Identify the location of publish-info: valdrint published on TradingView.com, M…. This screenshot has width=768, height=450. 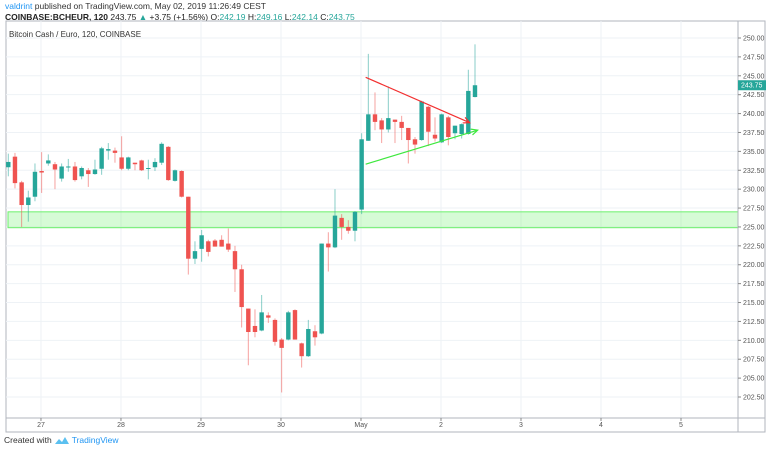
(135, 6).